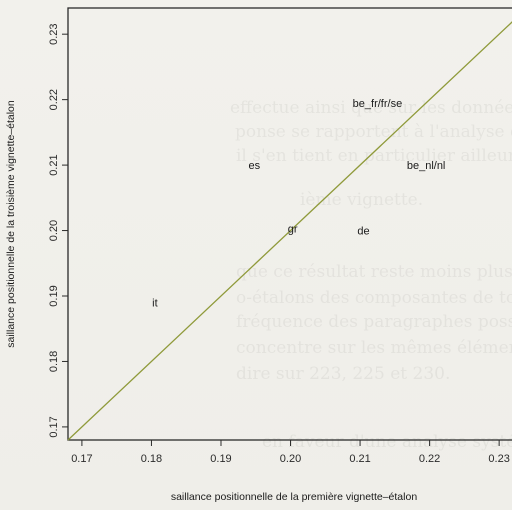 Image resolution: width=512 pixels, height=510 pixels. What do you see at coordinates (255, 166) in the screenshot?
I see `point-label-es: es` at bounding box center [255, 166].